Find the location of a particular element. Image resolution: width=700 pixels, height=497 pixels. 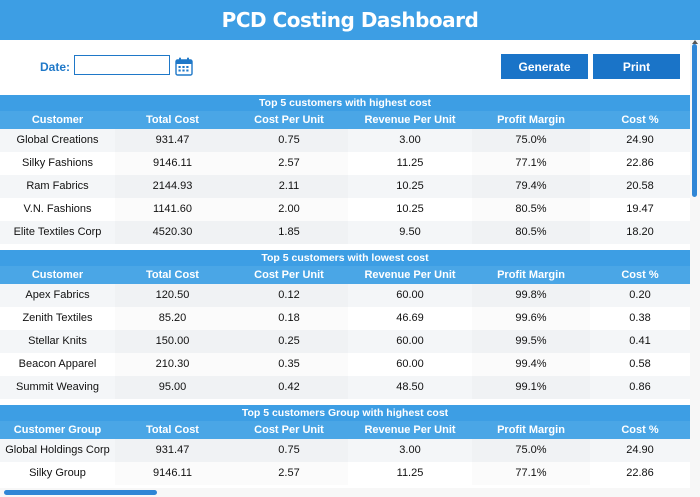

table-cell: Silky Fashions is located at coordinates (57, 163).